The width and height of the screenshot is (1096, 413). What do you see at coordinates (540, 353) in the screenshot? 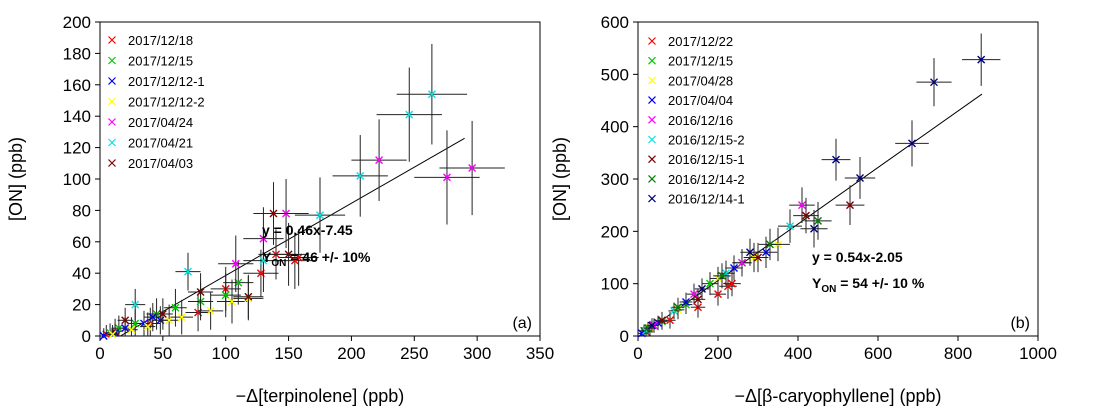
I see `x-tick-label: 350` at bounding box center [540, 353].